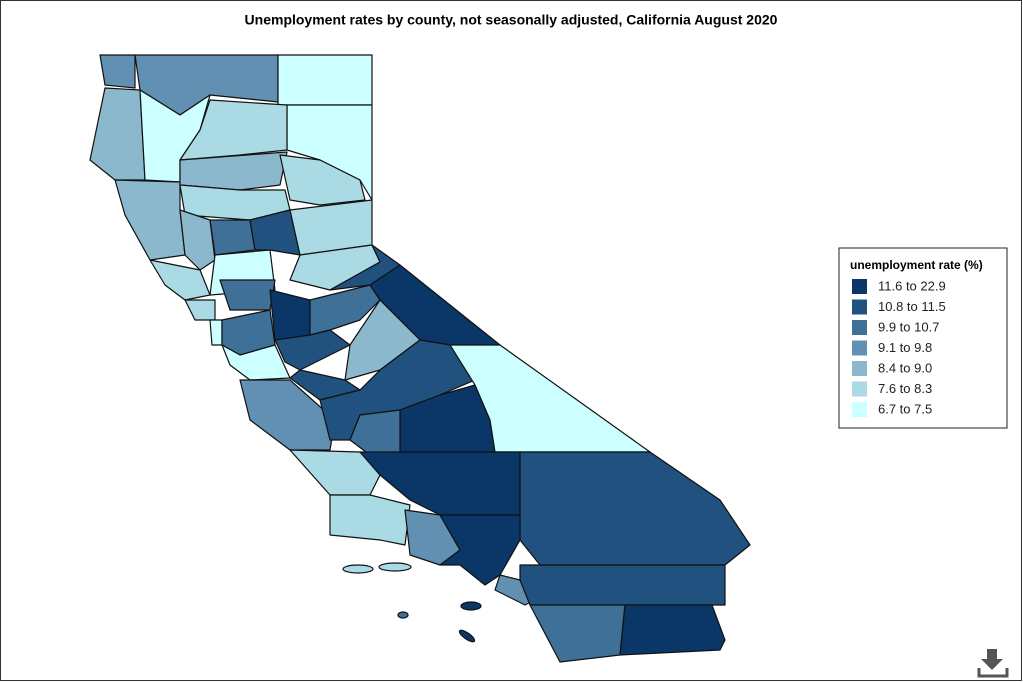 This screenshot has width=1023, height=682. I want to click on legend-label: 8.4 to 9.0, so click(905, 367).